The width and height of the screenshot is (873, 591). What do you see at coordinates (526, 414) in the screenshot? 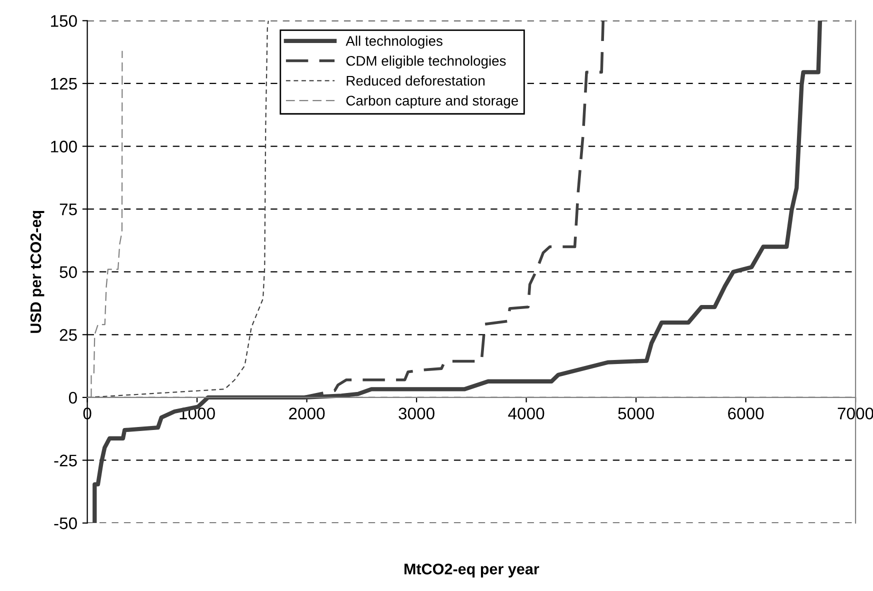
I see `x-tick-label: 4000` at bounding box center [526, 414].